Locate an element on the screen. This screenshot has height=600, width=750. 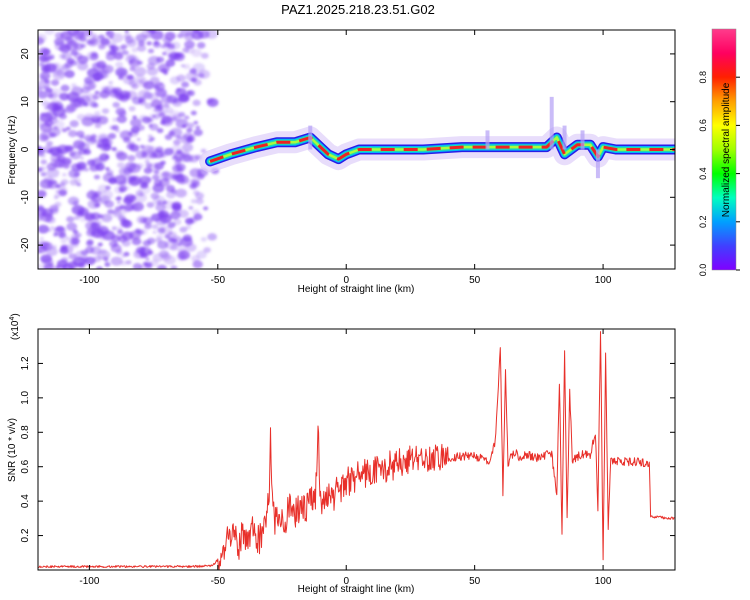
snr-scale-label: (x104) is located at coordinates (15, 326).